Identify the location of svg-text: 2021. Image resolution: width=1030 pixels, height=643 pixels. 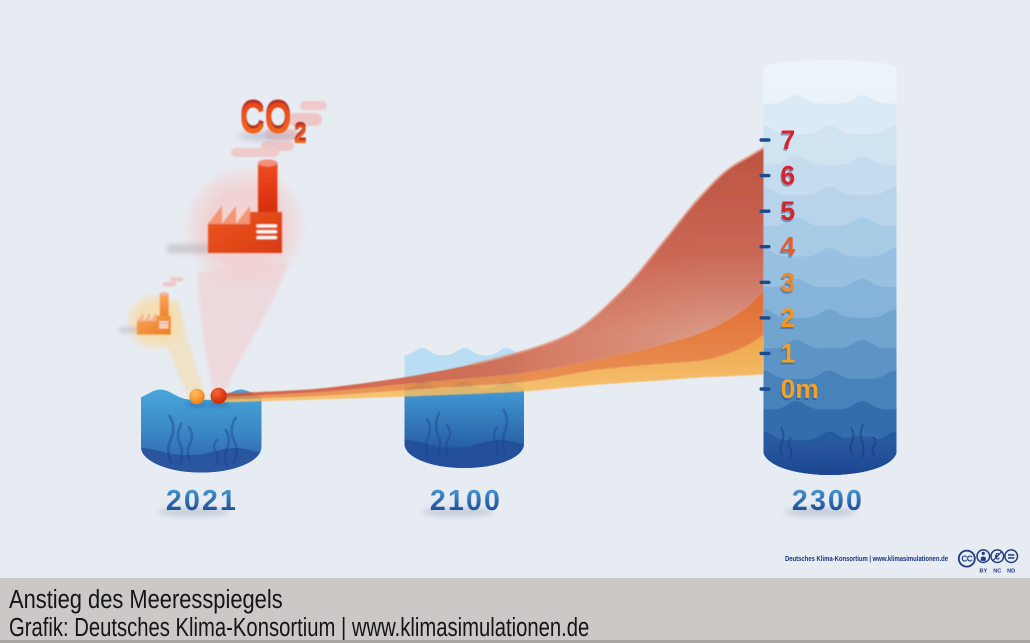
(202, 501).